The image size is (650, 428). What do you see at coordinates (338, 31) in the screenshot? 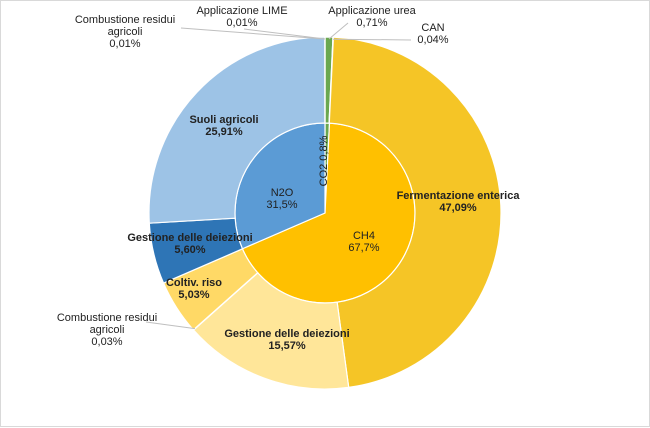
I see `leader-applicazione-urea` at bounding box center [338, 31].